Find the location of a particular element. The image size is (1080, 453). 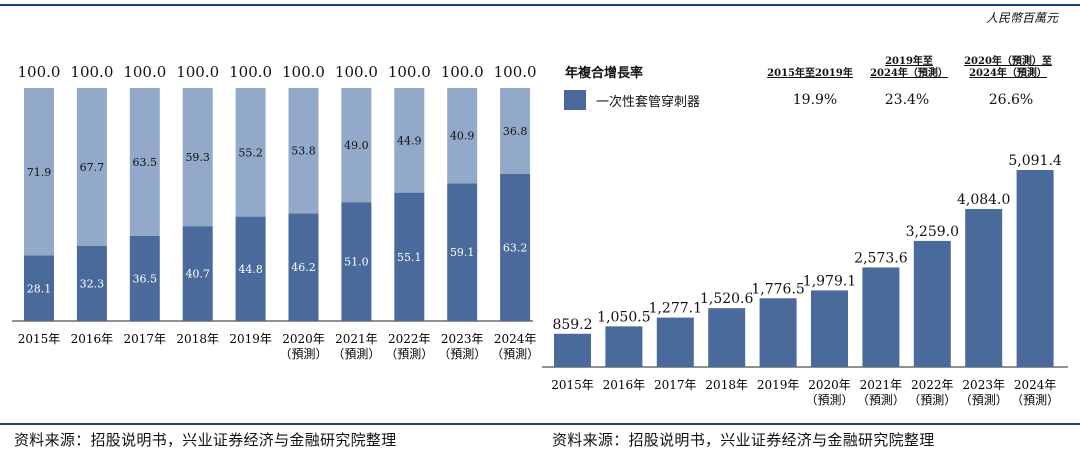

data-label: 3,259.0 is located at coordinates (932, 232).